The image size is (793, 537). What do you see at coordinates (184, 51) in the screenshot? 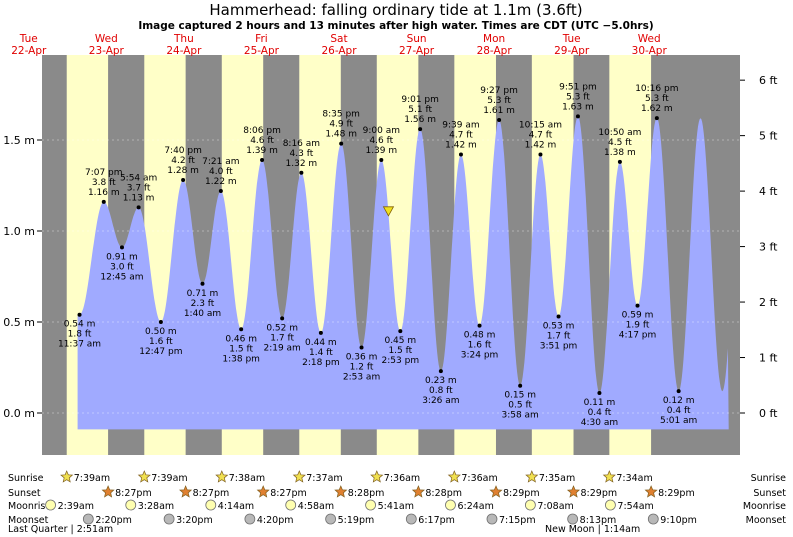
I see `day-date: 24-Apr` at bounding box center [184, 51].